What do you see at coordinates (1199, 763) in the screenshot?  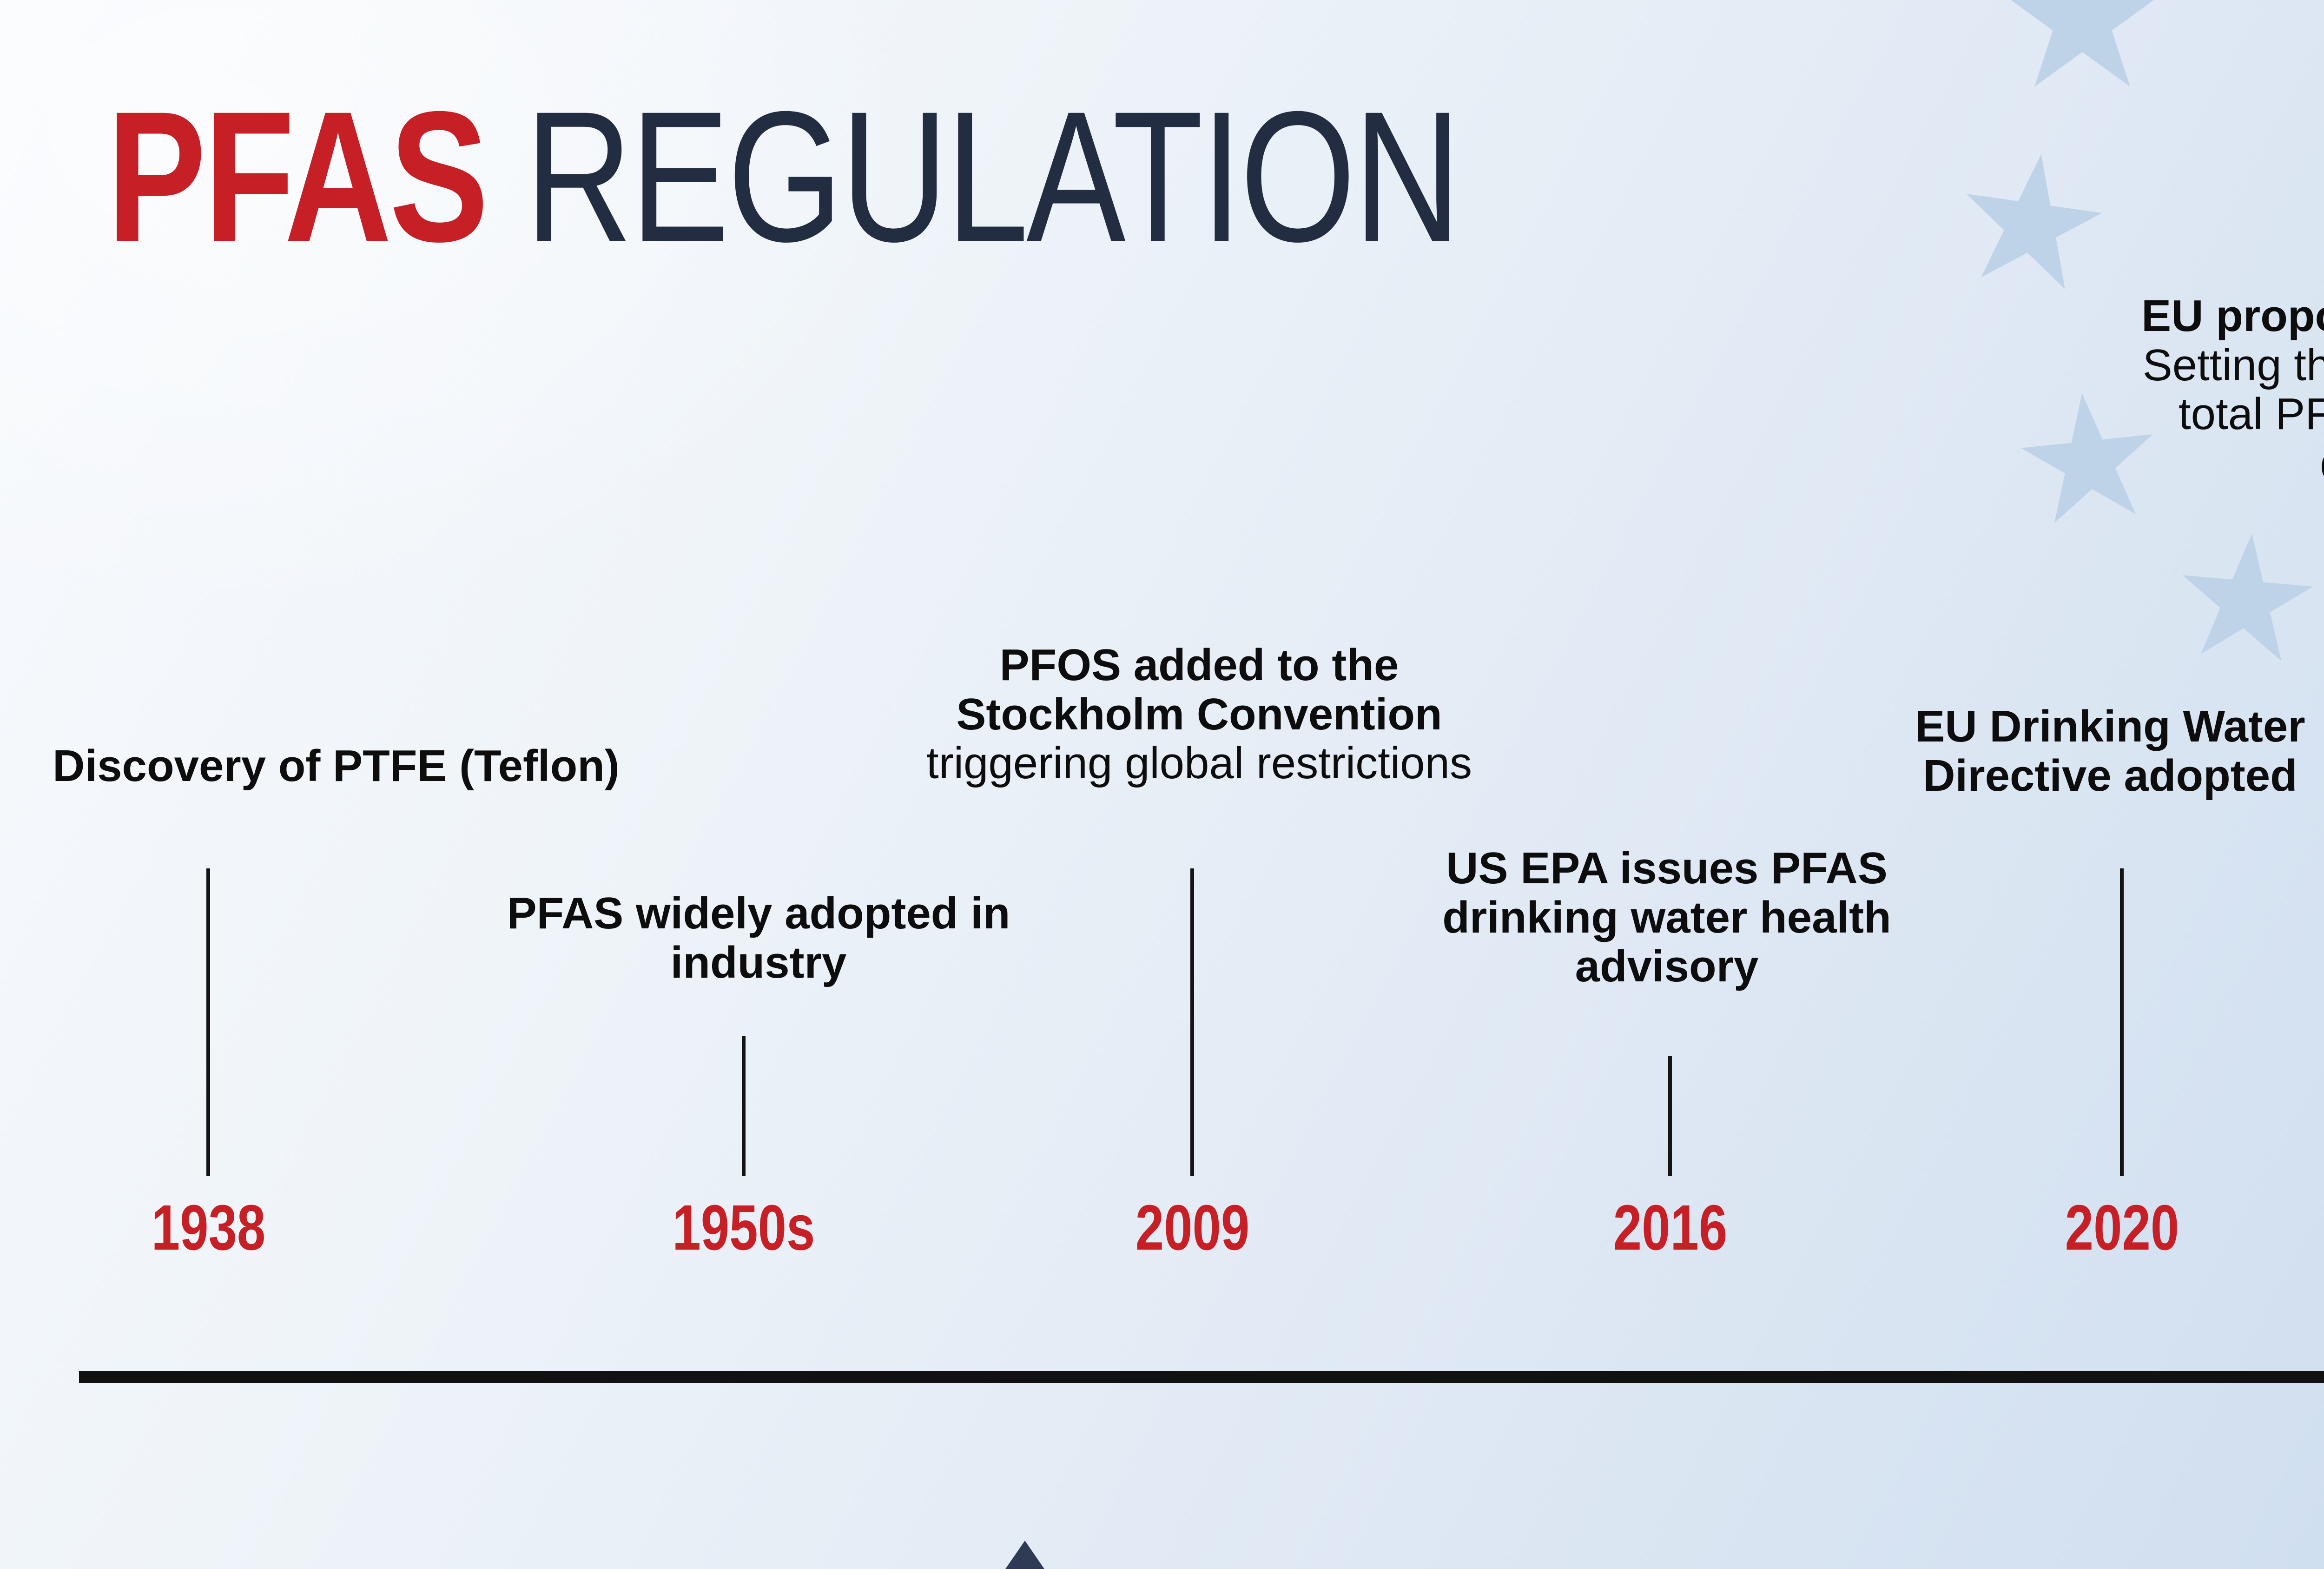 I see `event-detail: triggering global restrictions` at bounding box center [1199, 763].